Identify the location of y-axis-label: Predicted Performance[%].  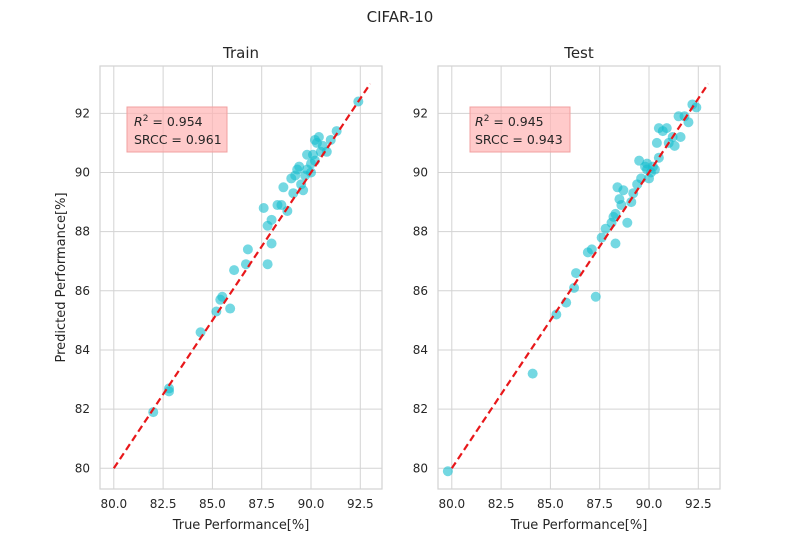
(61, 277).